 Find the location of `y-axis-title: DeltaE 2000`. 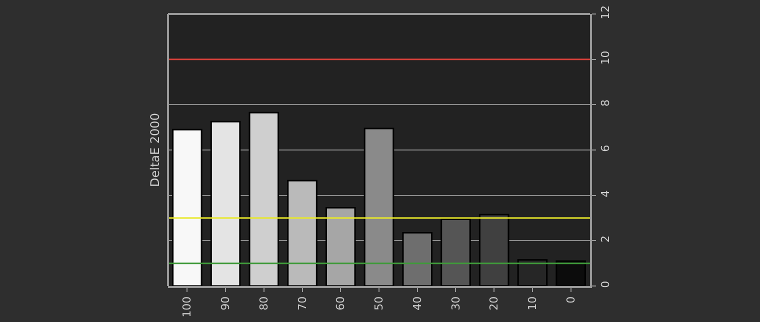

y-axis-title: DeltaE 2000 is located at coordinates (155, 150).